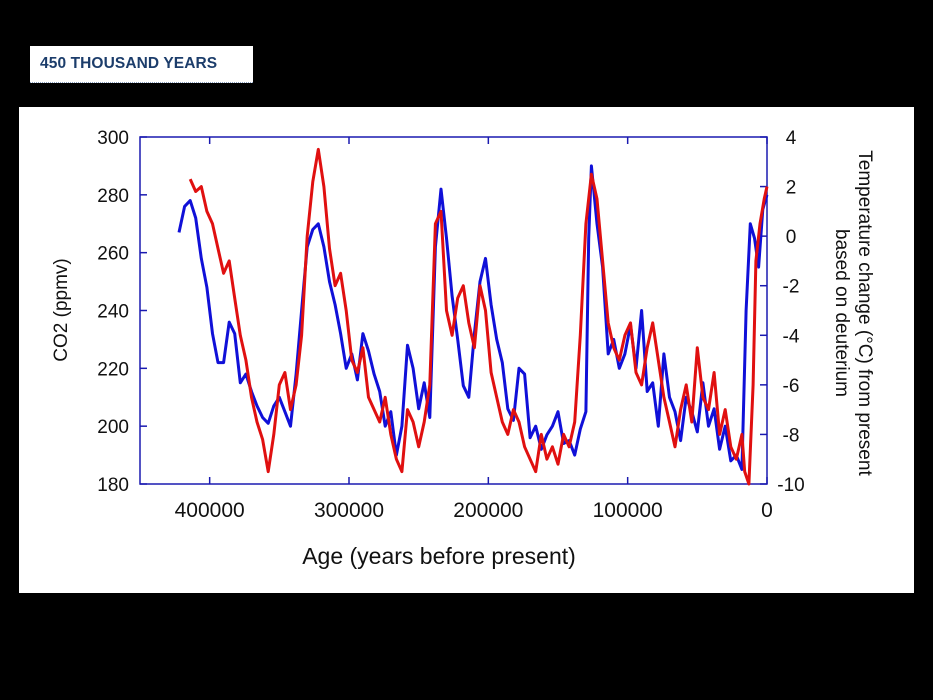 The width and height of the screenshot is (933, 700). I want to click on x-tick-label: 200000, so click(488, 510).